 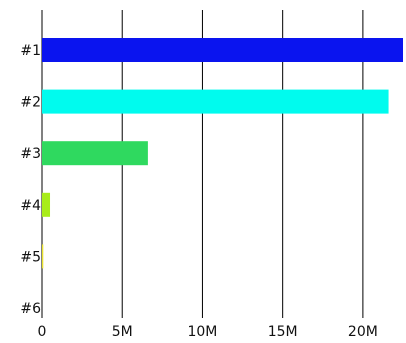 What do you see at coordinates (122, 331) in the screenshot?
I see `x-tick-label: 5M` at bounding box center [122, 331].